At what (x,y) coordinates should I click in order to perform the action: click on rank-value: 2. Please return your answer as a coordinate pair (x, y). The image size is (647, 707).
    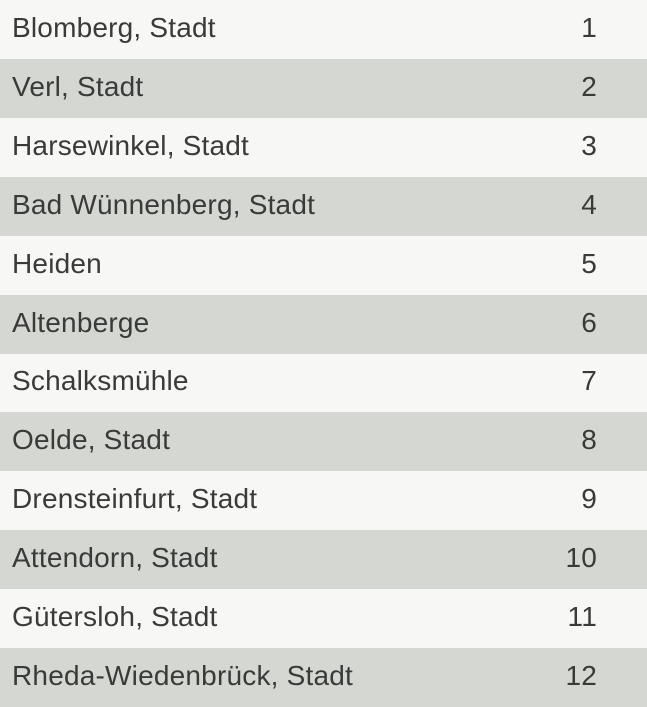
    Looking at the image, I should click on (589, 86).